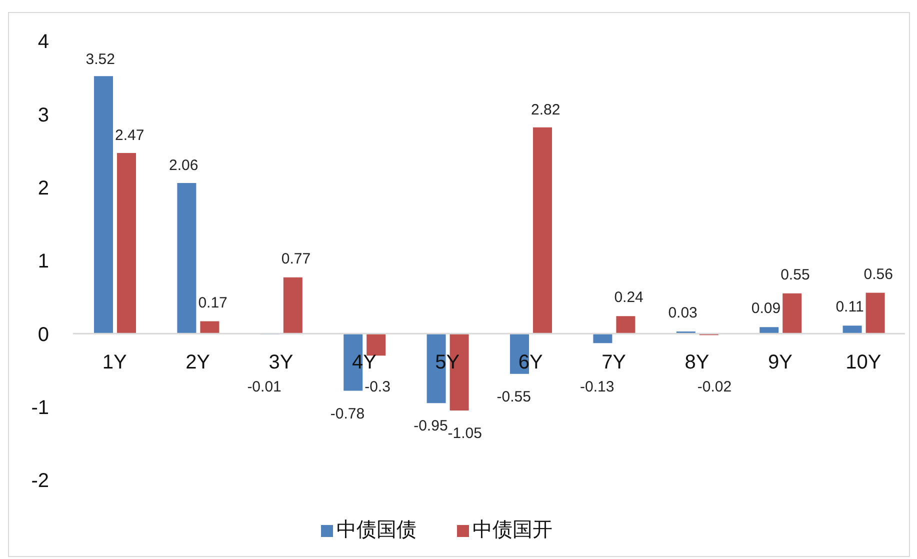 The image size is (917, 559). Describe the element at coordinates (376, 530) in the screenshot. I see `legend-label: 中债国债` at that location.